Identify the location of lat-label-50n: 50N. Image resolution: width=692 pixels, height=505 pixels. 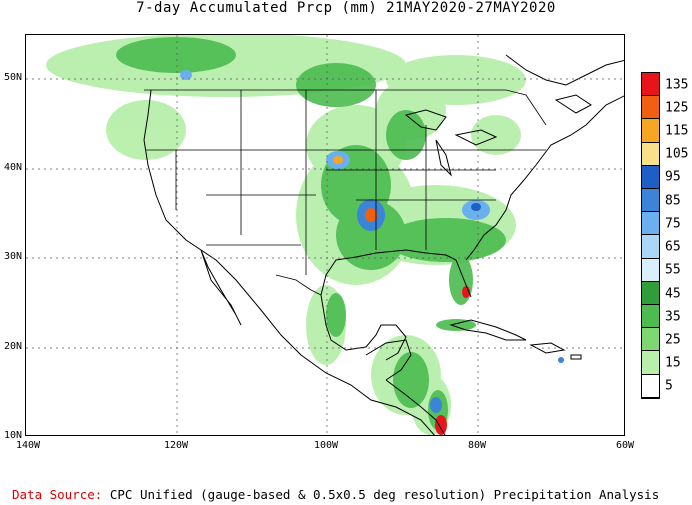
(12, 77).